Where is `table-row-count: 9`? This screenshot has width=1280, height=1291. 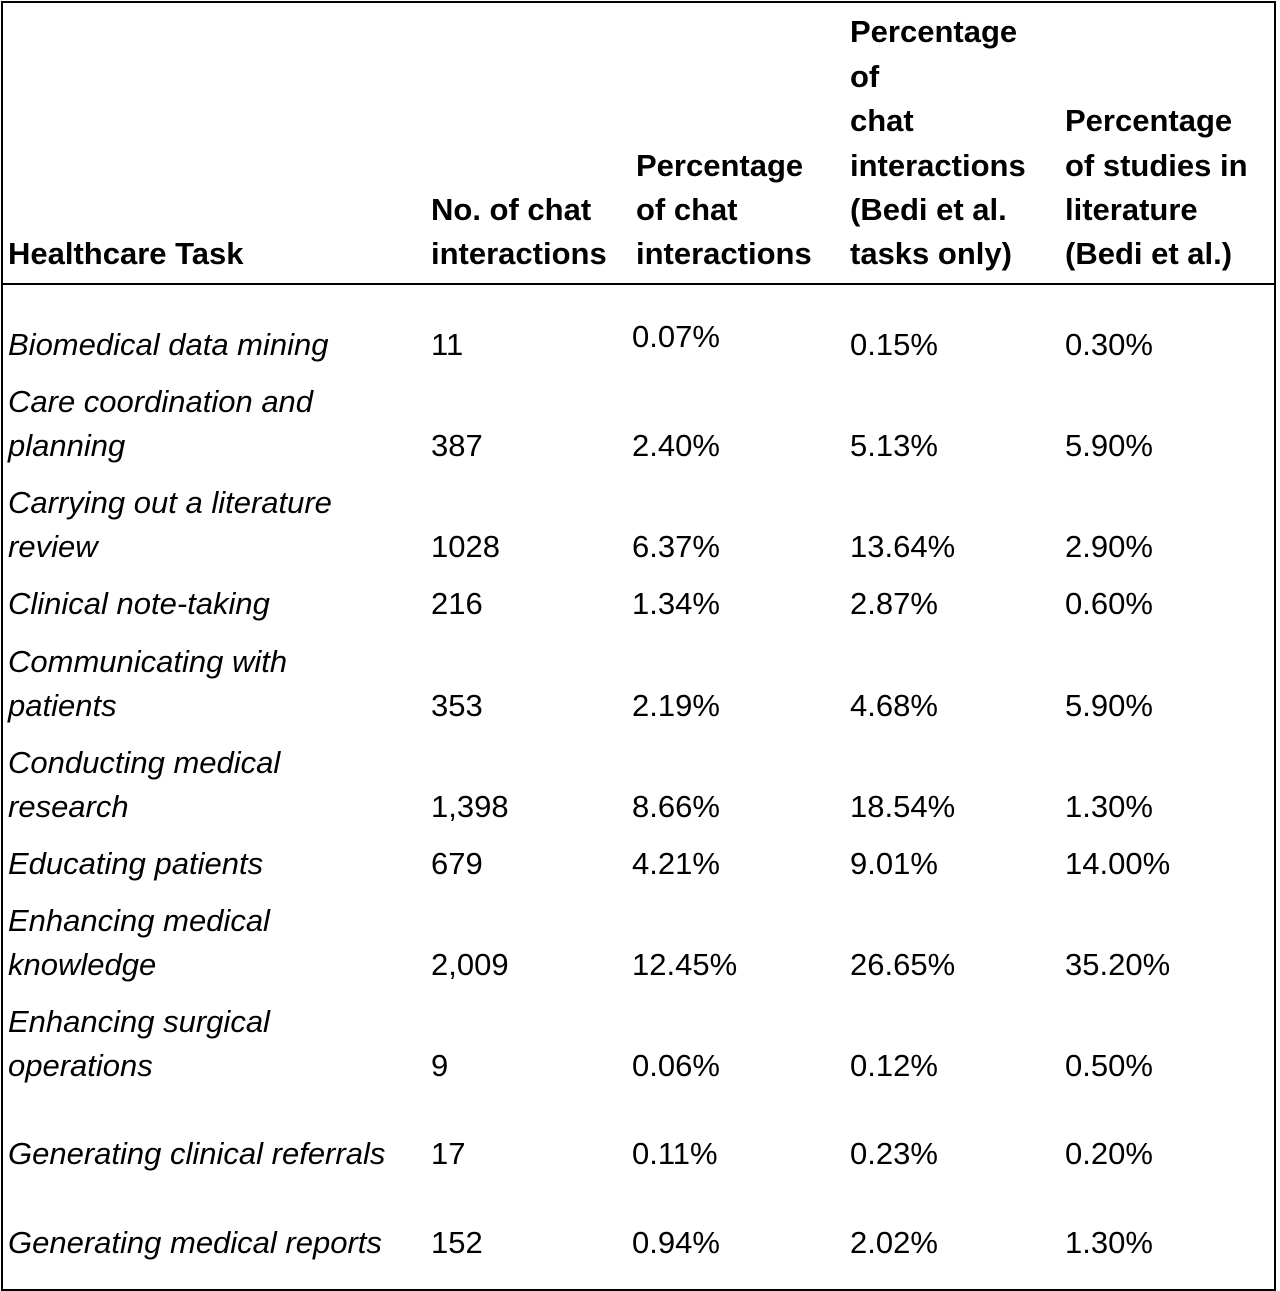 table-row-count: 9 is located at coordinates (440, 1065).